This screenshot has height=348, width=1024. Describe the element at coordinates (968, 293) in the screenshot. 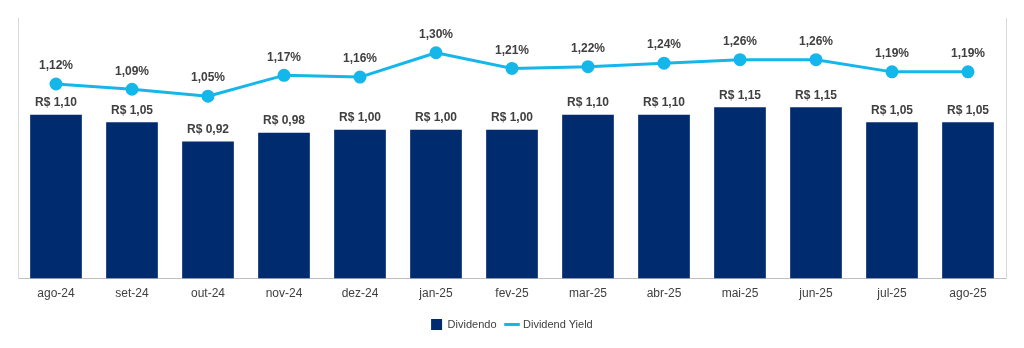

I see `x-tick-label: ago-25` at that location.